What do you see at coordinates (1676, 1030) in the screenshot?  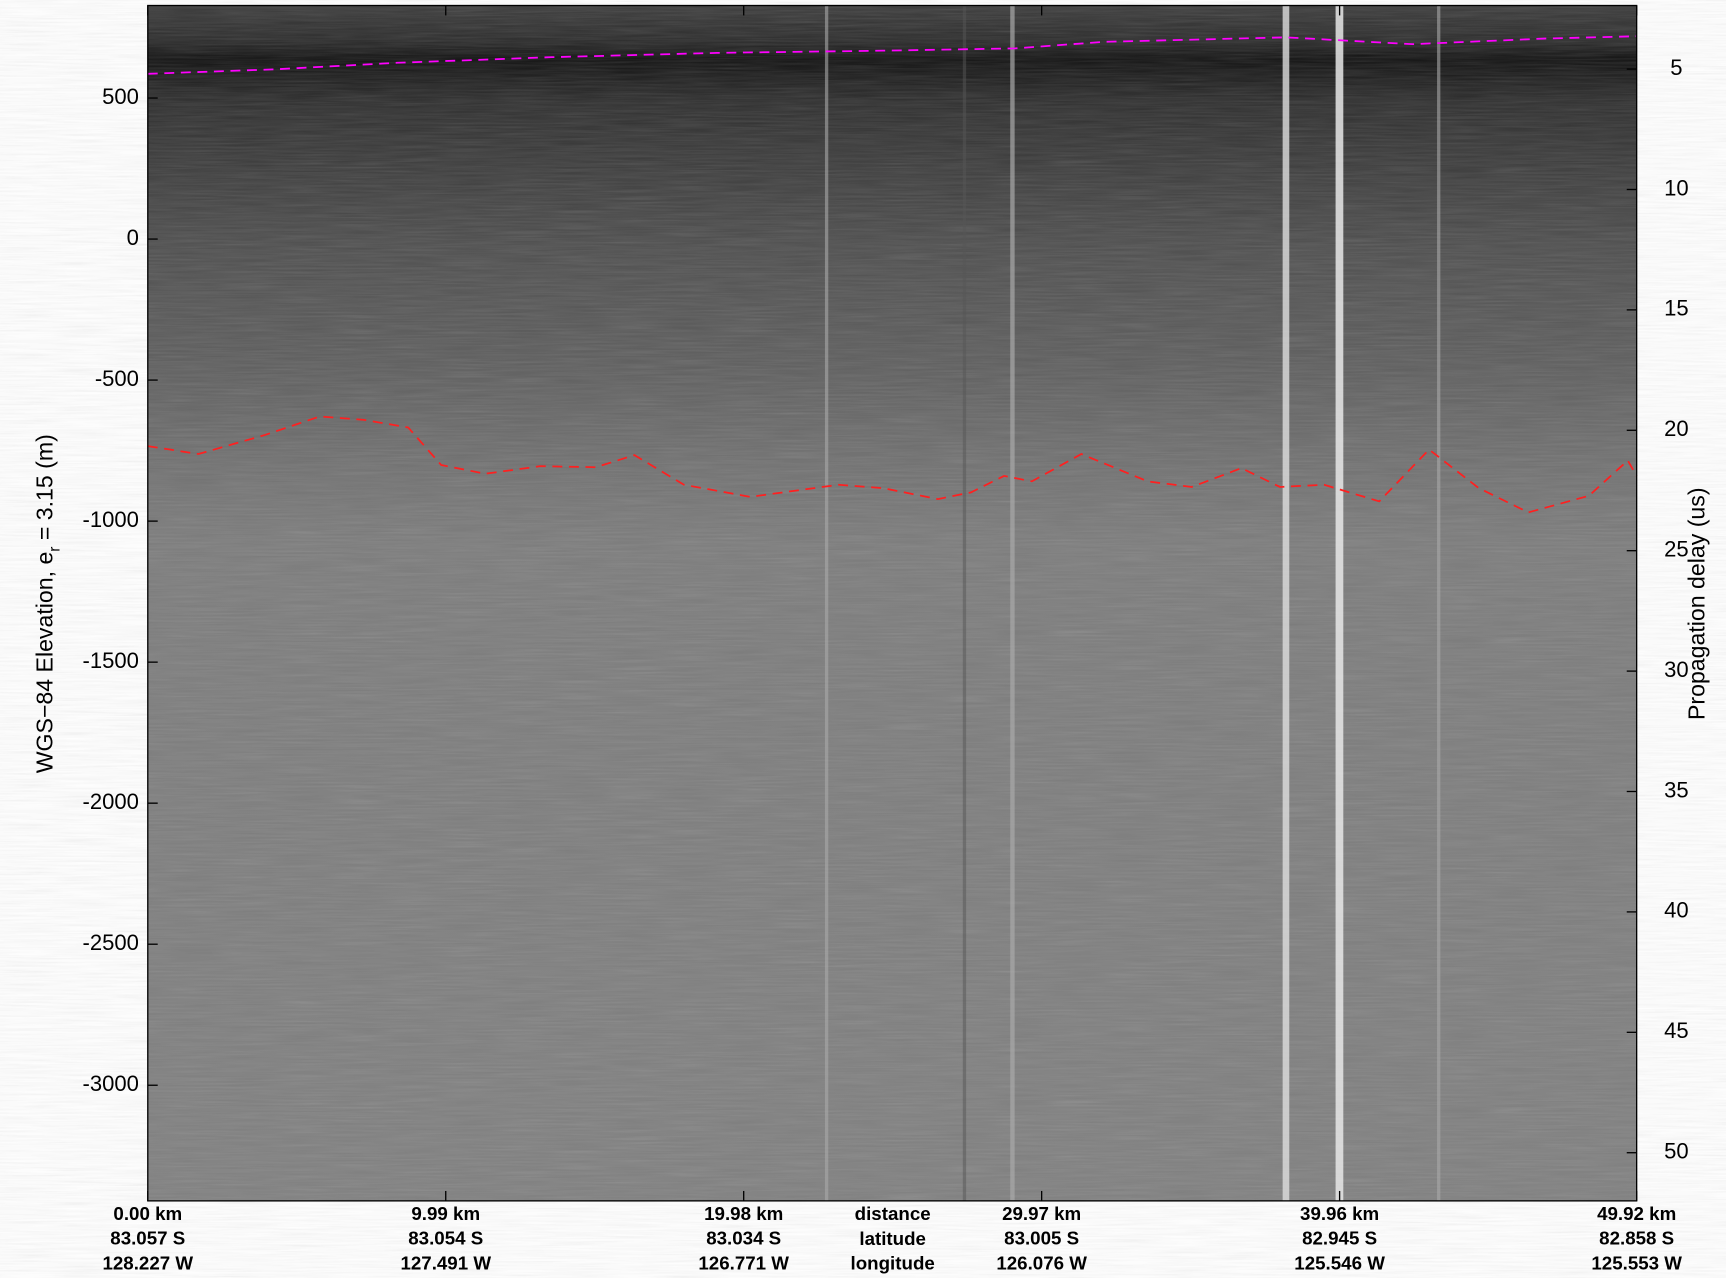 I see `y2-tick-label: 45` at bounding box center [1676, 1030].